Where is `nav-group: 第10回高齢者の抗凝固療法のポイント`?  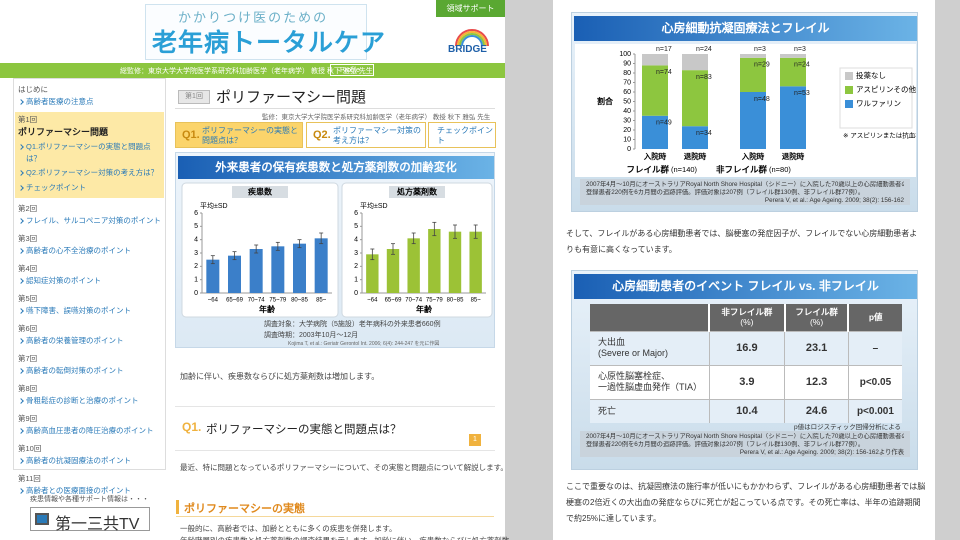
nav-group: 第10回高齢者の抗凝固療法のポイント is located at coordinates (89, 454).